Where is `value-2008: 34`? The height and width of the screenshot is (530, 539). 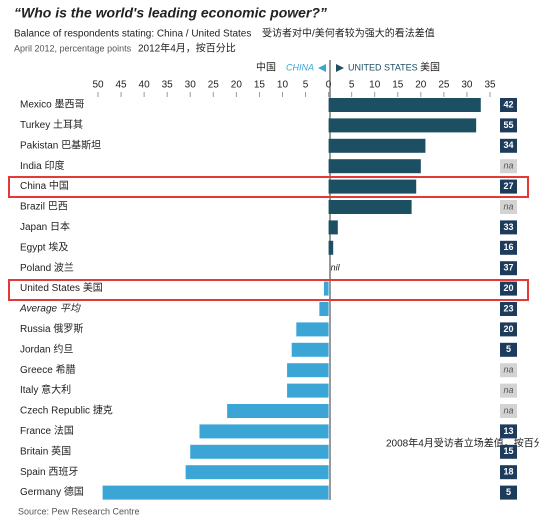 value-2008: 34 is located at coordinates (508, 145).